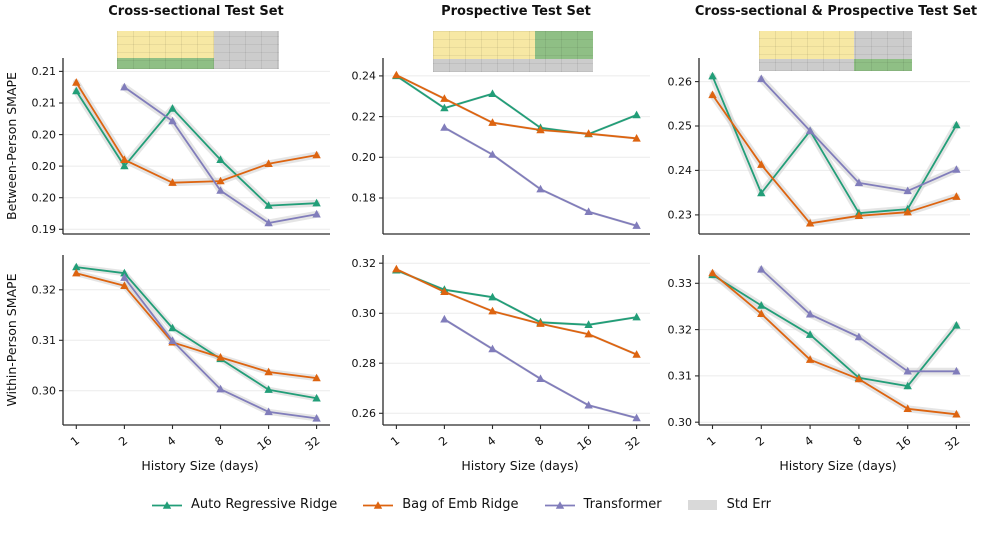 This screenshot has width=996, height=537. I want to click on legend-label: Bag of Emb Ridge, so click(460, 504).